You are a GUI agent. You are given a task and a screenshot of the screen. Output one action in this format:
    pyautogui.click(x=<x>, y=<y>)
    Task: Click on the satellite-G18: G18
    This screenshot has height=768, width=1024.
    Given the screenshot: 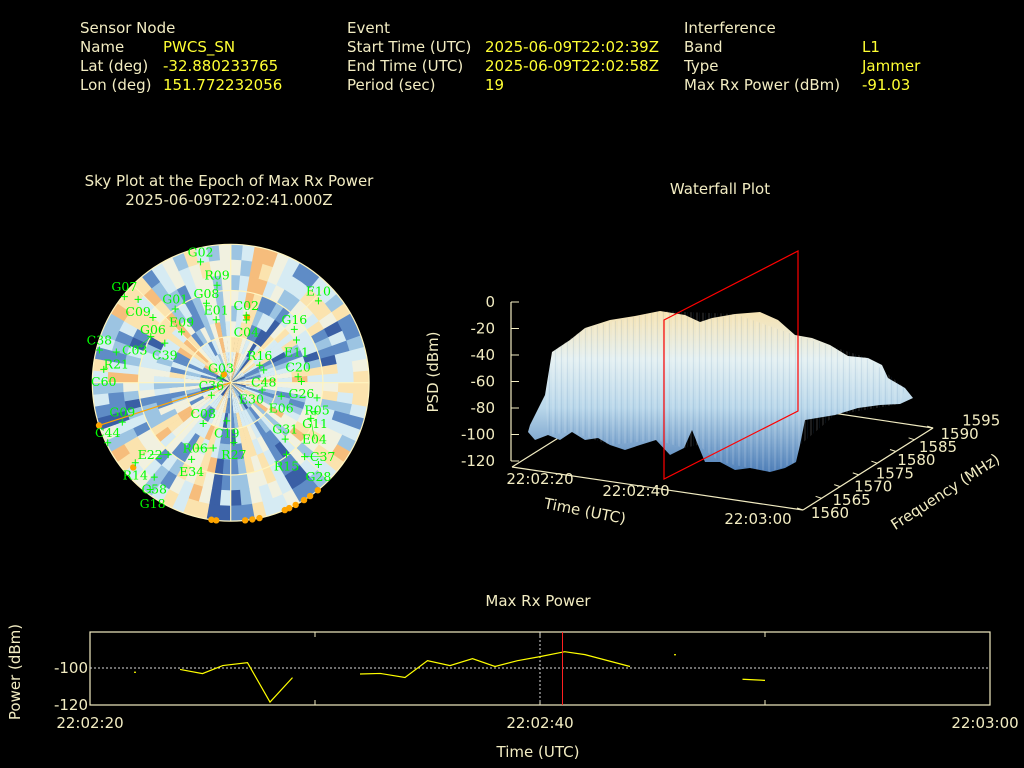 What is the action you would take?
    pyautogui.click(x=153, y=498)
    